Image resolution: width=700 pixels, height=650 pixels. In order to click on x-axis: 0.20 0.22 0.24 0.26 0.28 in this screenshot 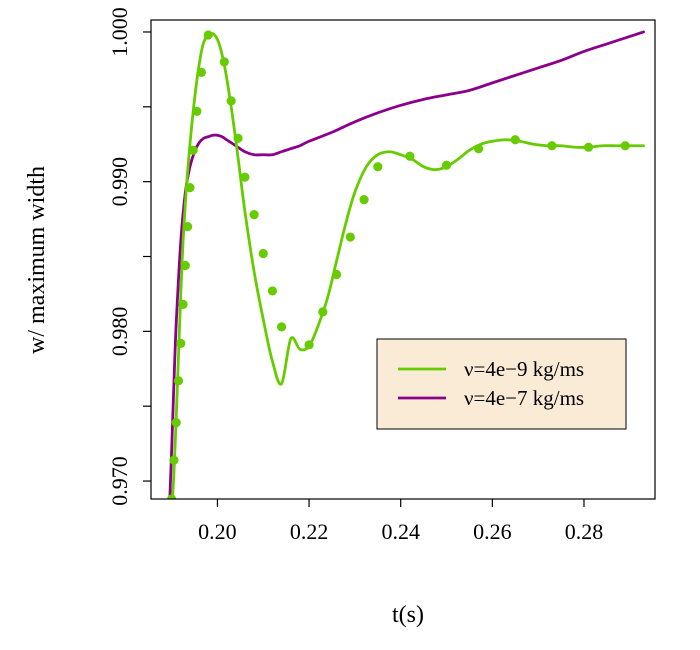, I will do `click(400, 521)`.